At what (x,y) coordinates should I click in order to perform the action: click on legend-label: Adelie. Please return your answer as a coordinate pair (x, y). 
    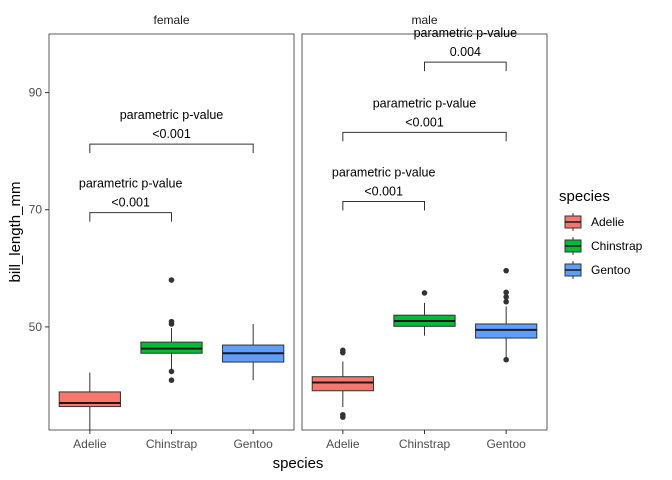
    Looking at the image, I should click on (608, 222).